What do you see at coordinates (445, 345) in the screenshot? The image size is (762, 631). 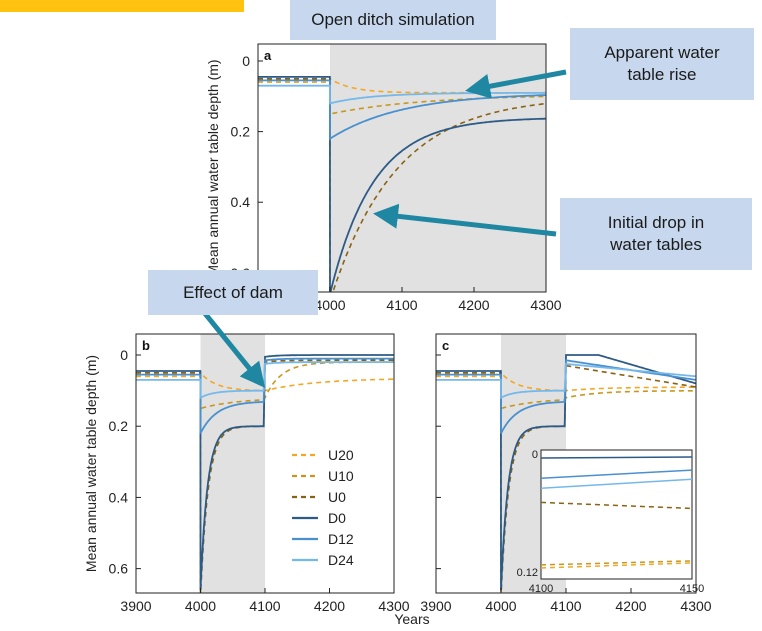 I see `panel-letter-c: c` at bounding box center [445, 345].